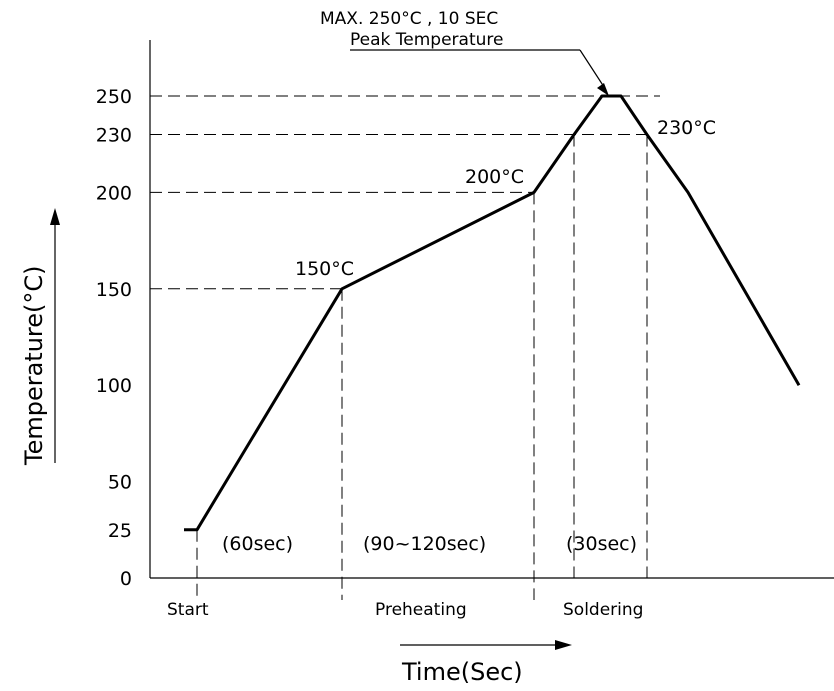  I want to click on phase-label-soldering: Soldering, so click(603, 610).